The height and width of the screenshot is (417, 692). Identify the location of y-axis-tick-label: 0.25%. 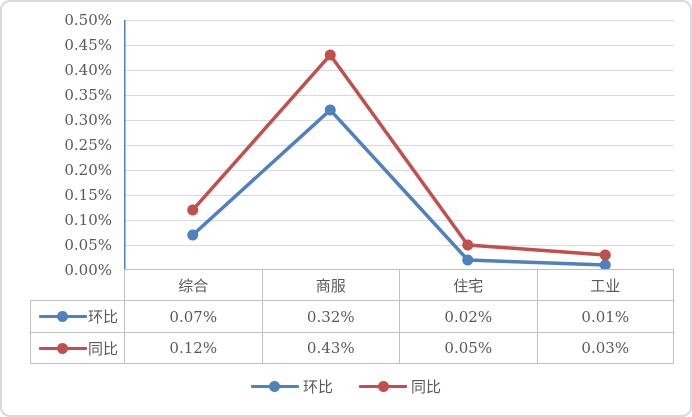
(88, 145).